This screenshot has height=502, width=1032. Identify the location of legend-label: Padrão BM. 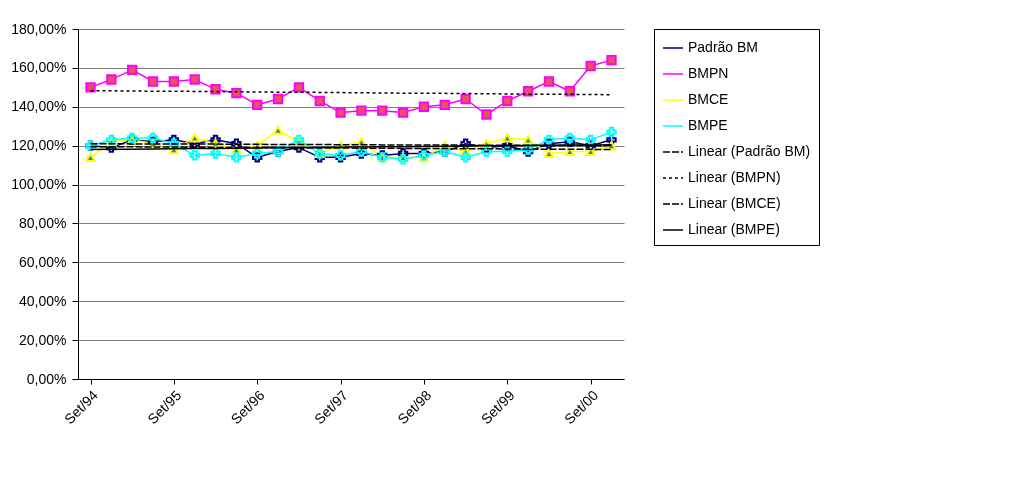
(723, 47).